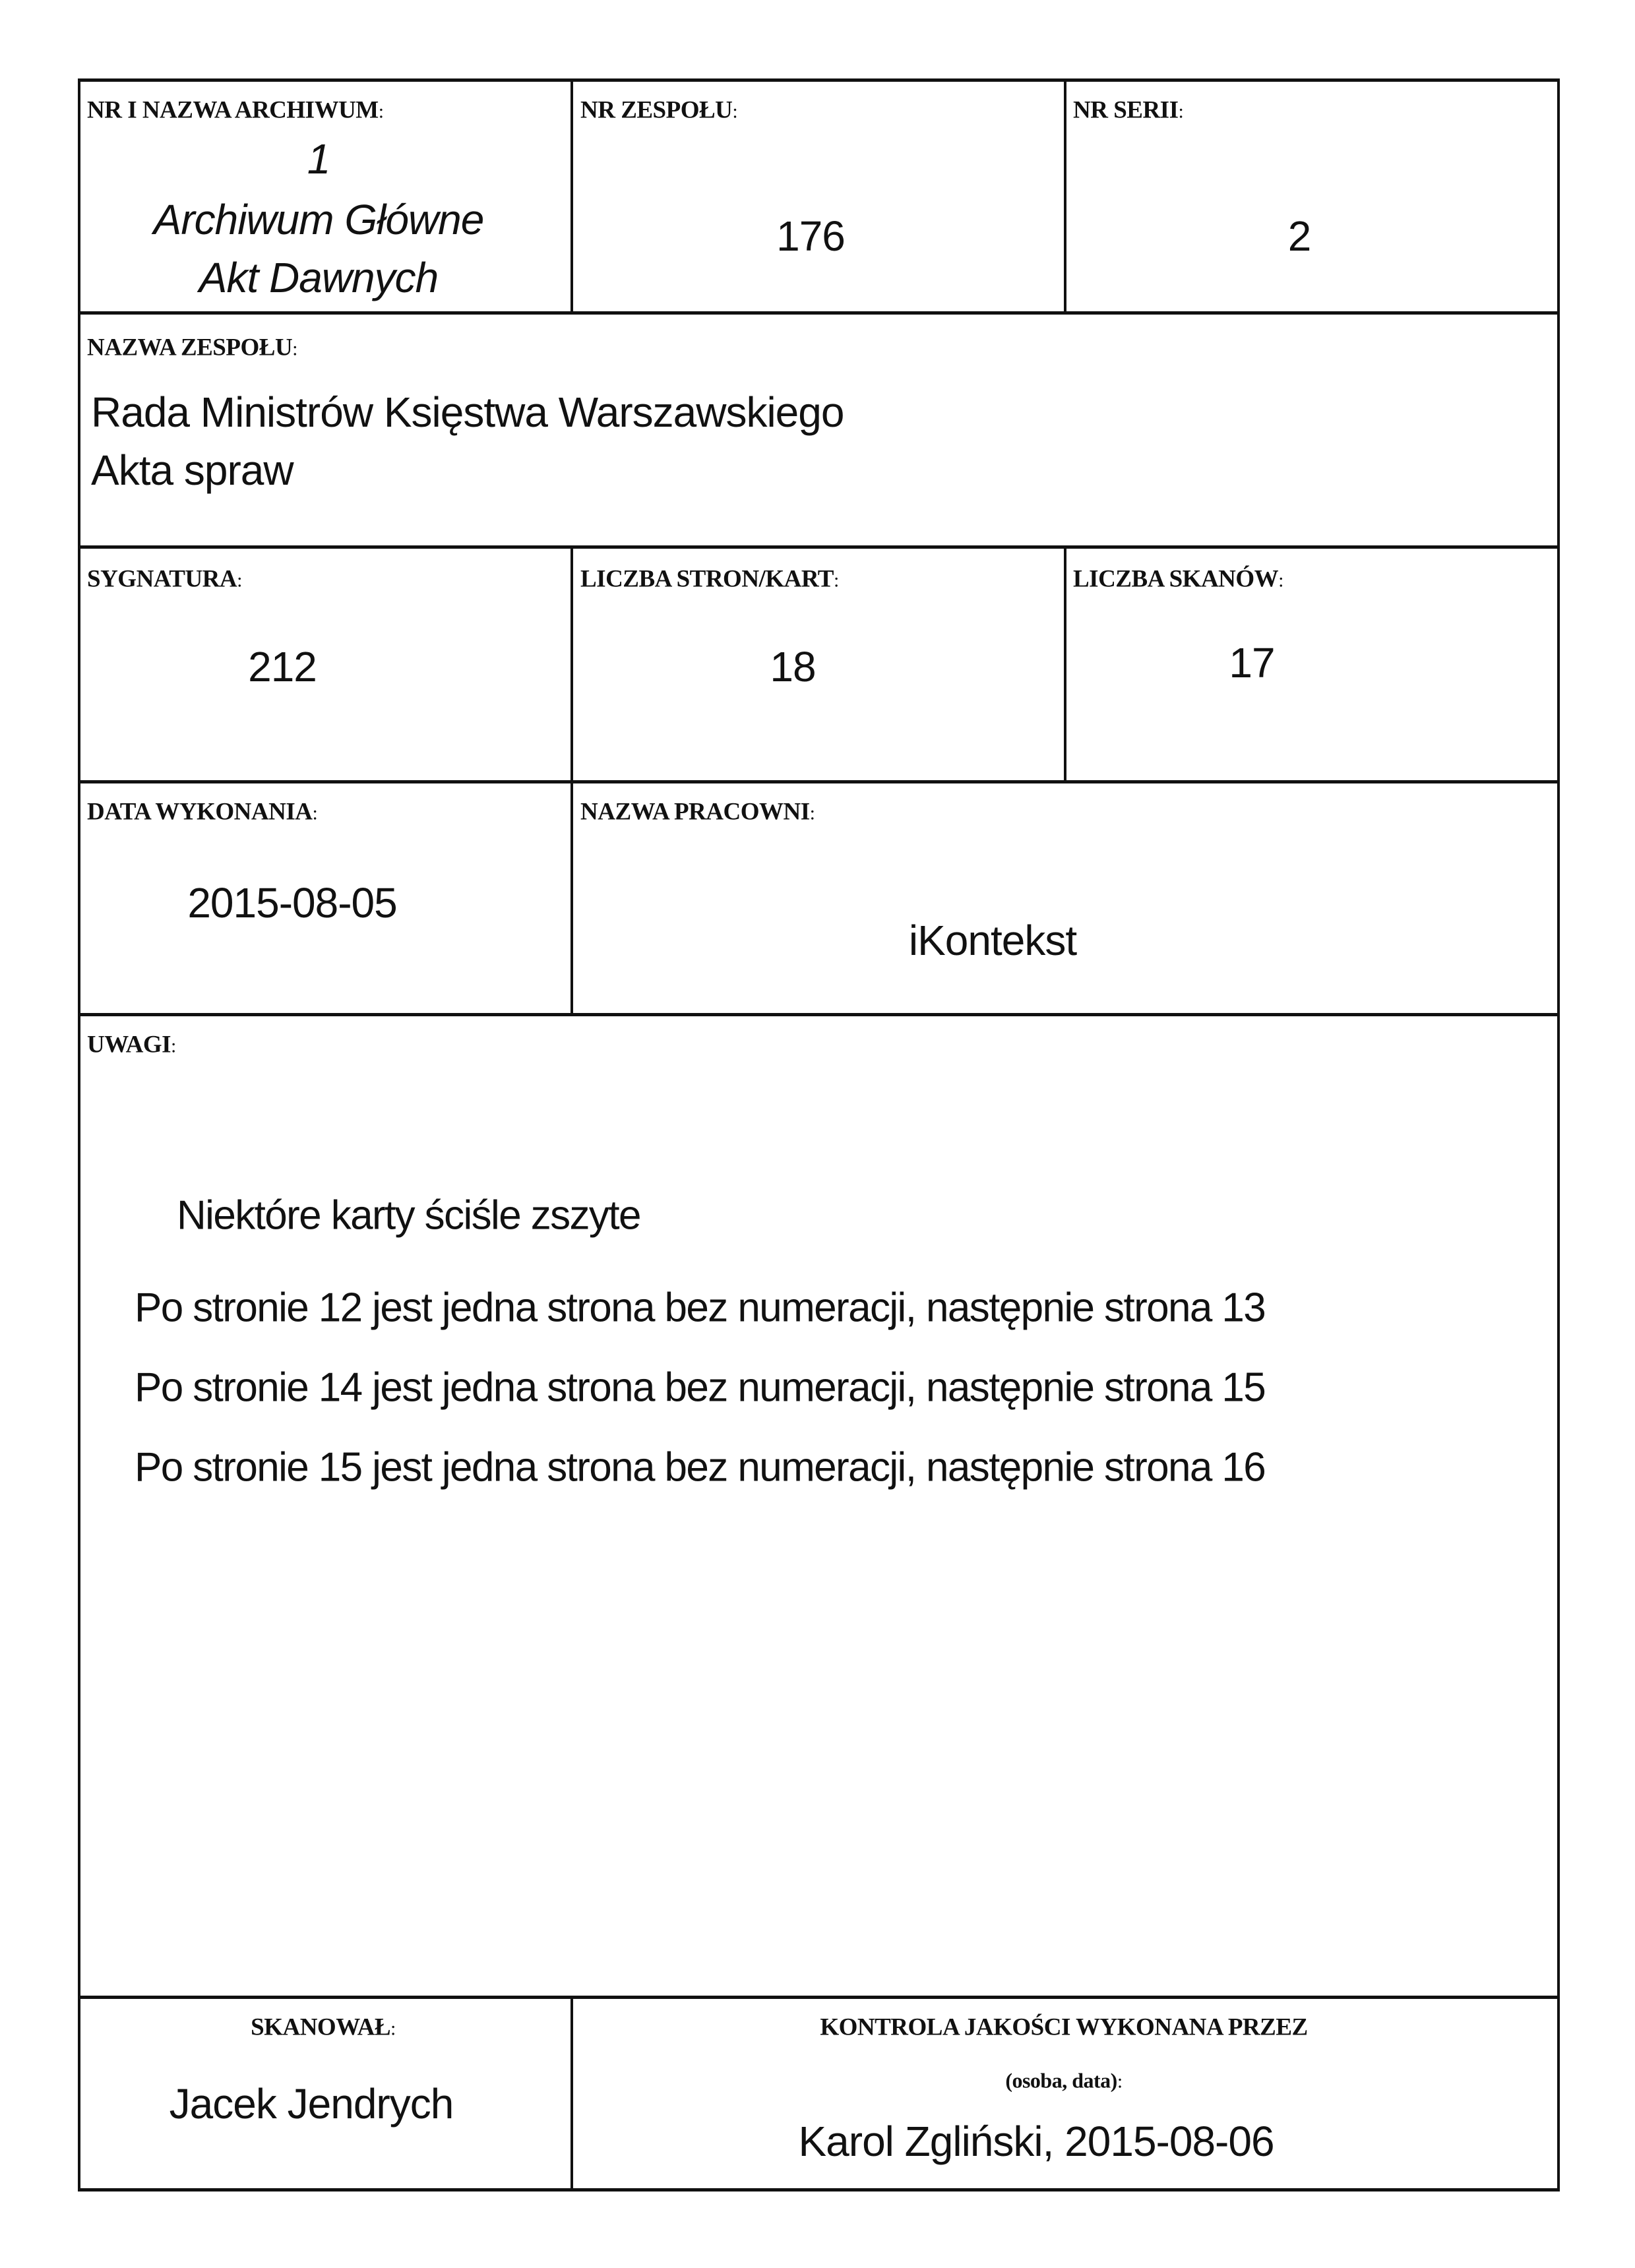  Describe the element at coordinates (1064, 2080) in the screenshot. I see `quality-control-sublabel: (osoba, data):` at that location.